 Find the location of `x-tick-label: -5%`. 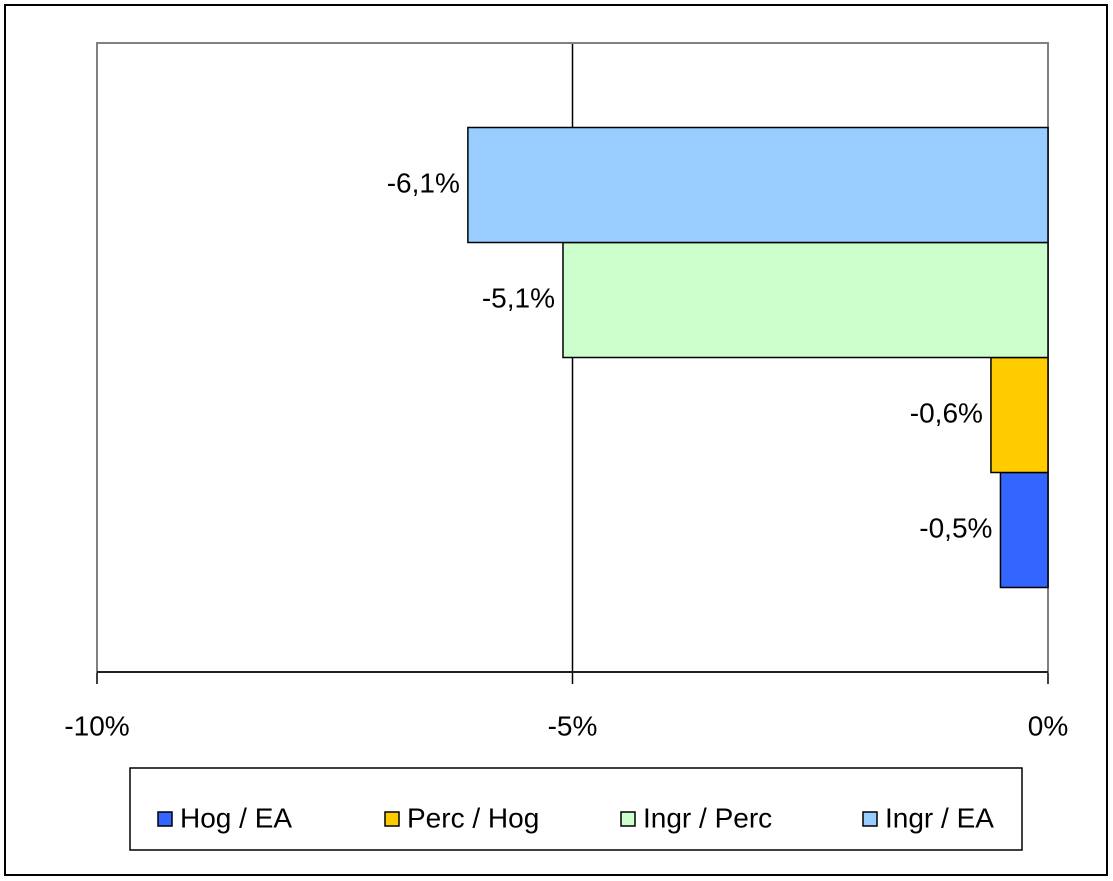

x-tick-label: -5% is located at coordinates (573, 725).